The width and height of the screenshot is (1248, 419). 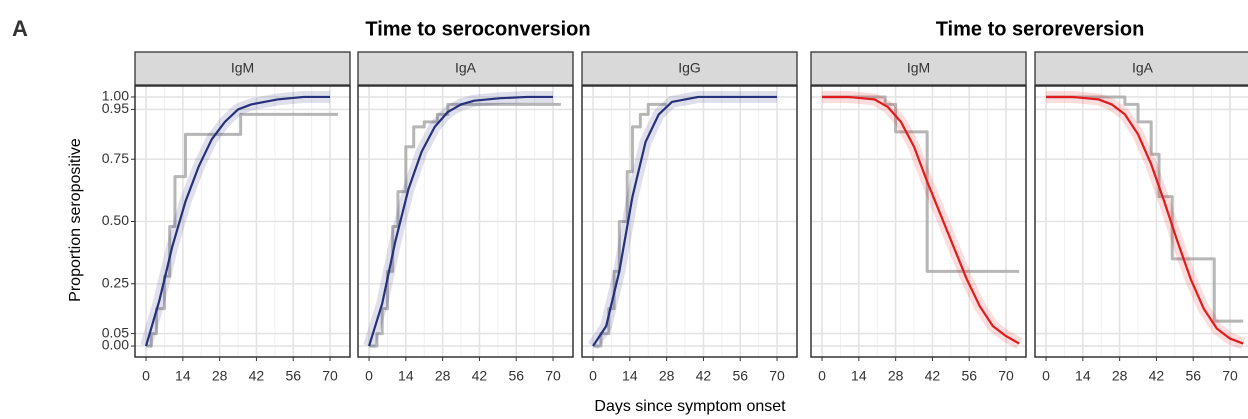 What do you see at coordinates (115, 108) in the screenshot?
I see `y-tick-label: 0.95` at bounding box center [115, 108].